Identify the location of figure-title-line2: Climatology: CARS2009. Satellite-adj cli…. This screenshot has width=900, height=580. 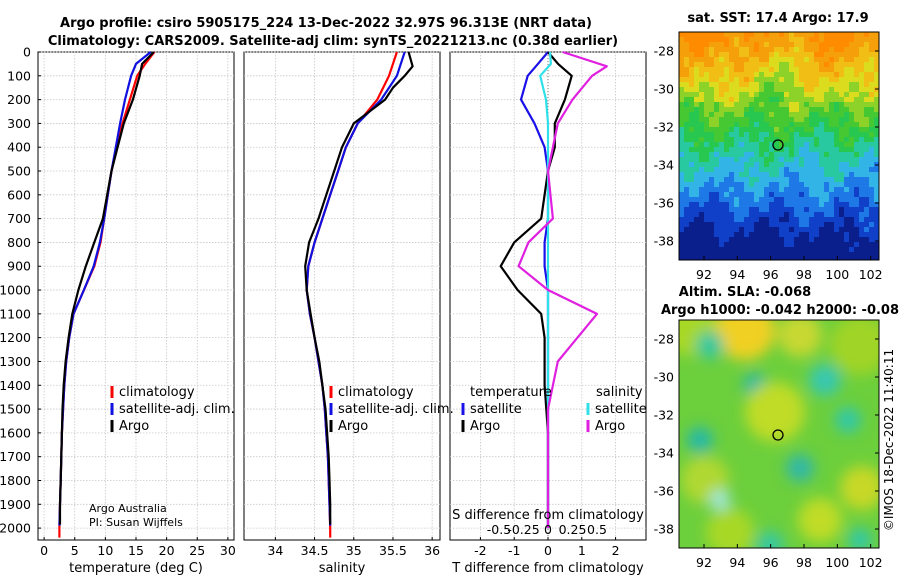
(333, 41).